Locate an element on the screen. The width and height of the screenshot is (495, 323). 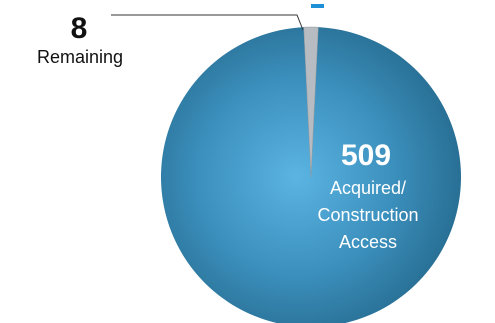
remaining-leader-line is located at coordinates (207, 22).